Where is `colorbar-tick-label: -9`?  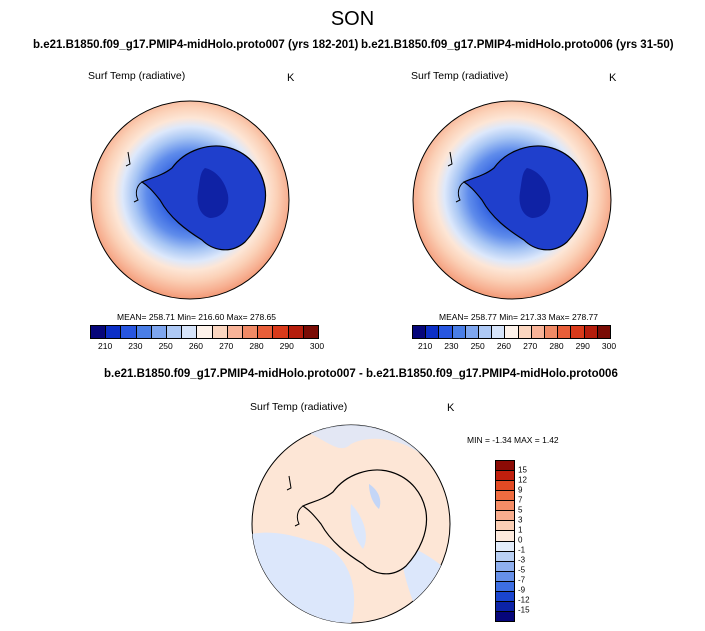 colorbar-tick-label: -9 is located at coordinates (522, 590).